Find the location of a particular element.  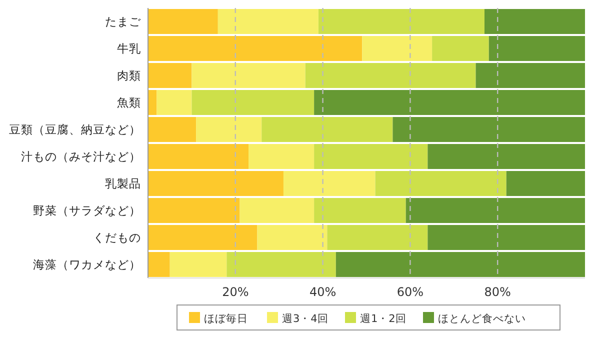

y-tick-label: 豆類（豆腐、納豆など） is located at coordinates (75, 129).